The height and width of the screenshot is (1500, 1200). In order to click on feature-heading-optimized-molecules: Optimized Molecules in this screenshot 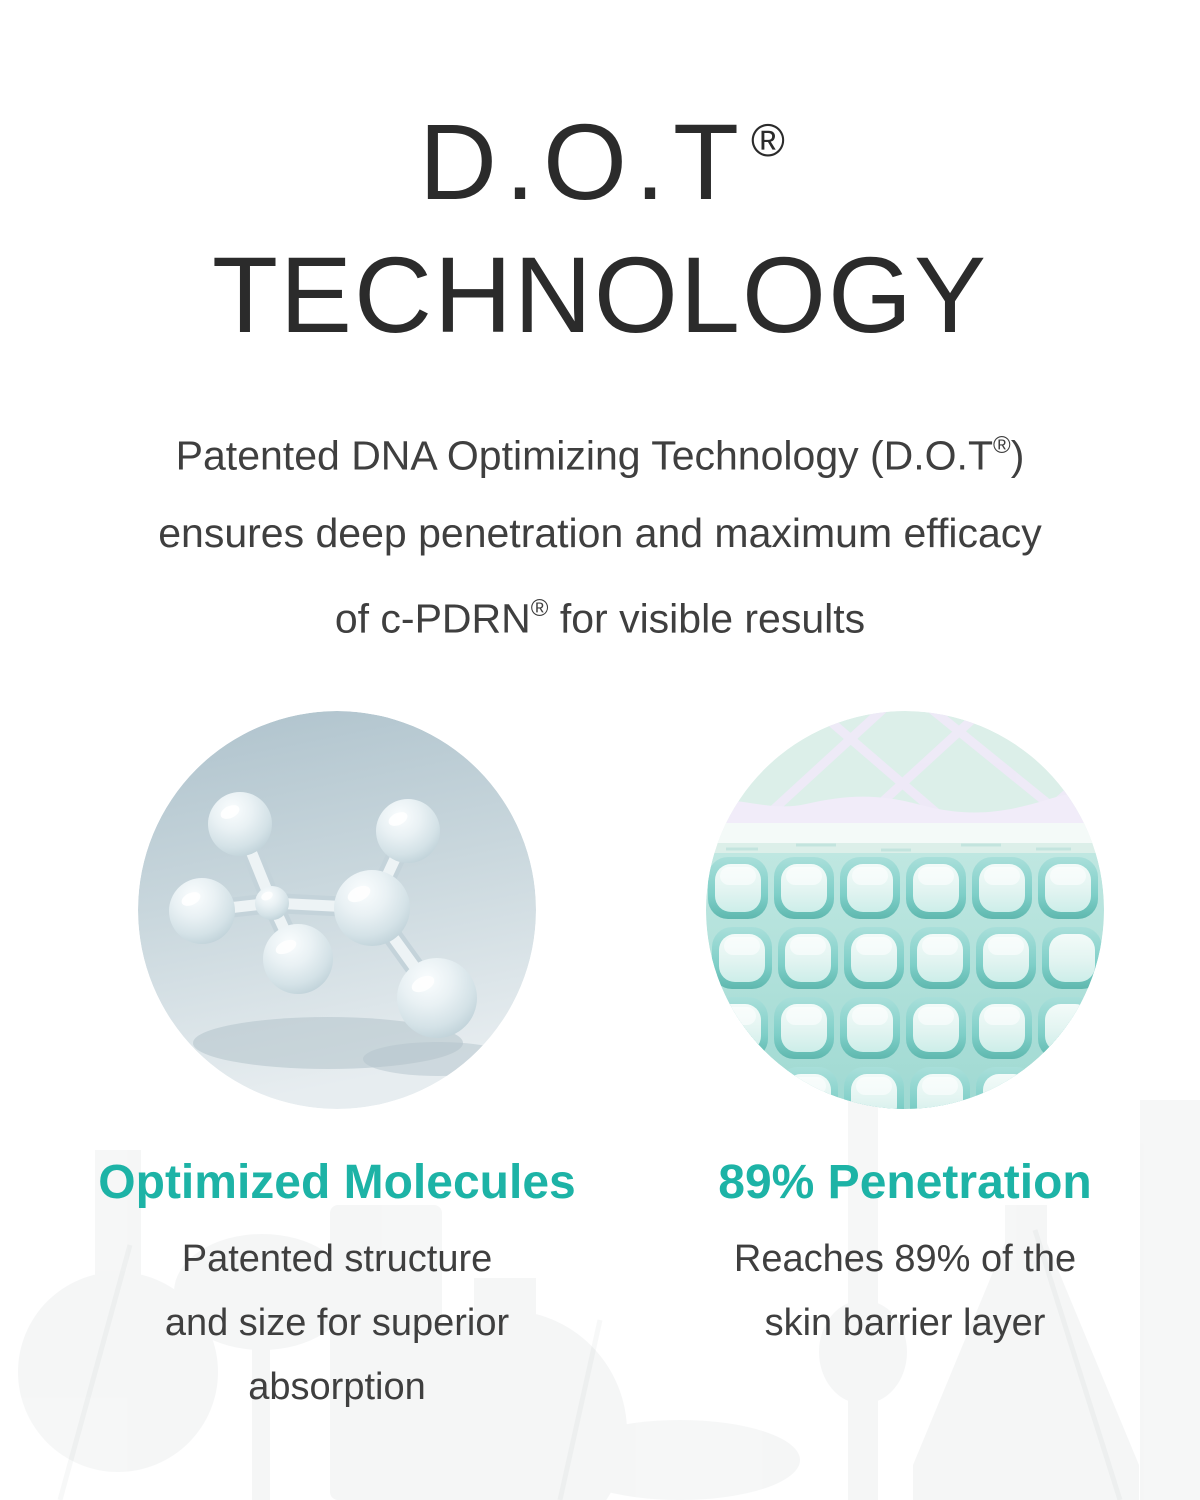, I will do `click(337, 1183)`.